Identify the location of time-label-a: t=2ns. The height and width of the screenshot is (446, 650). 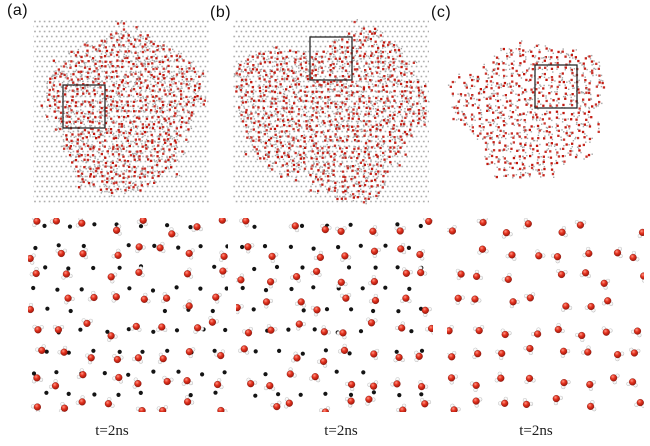
(112, 431).